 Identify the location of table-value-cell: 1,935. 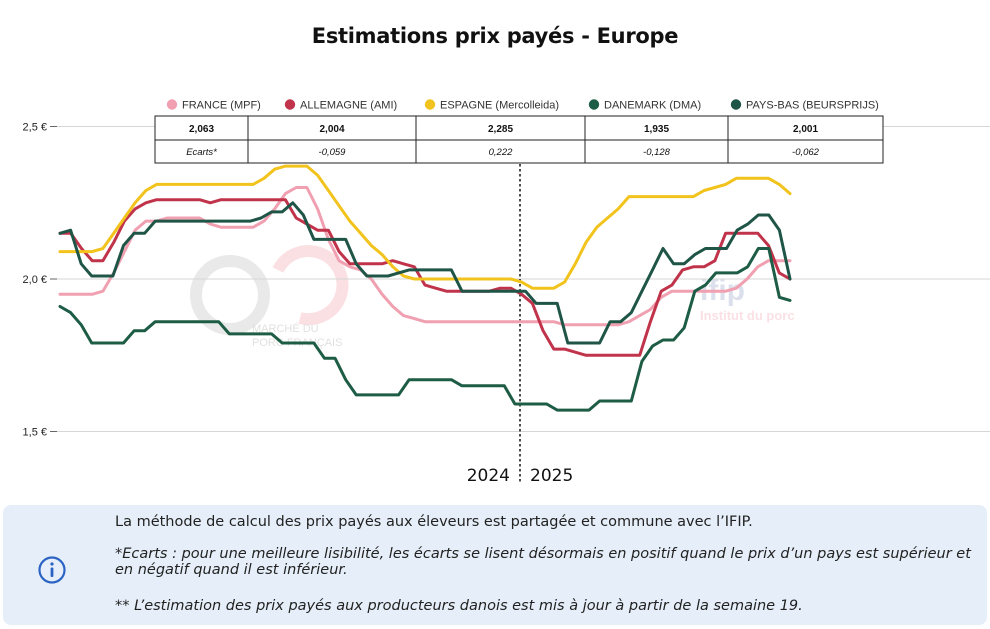
(656, 129).